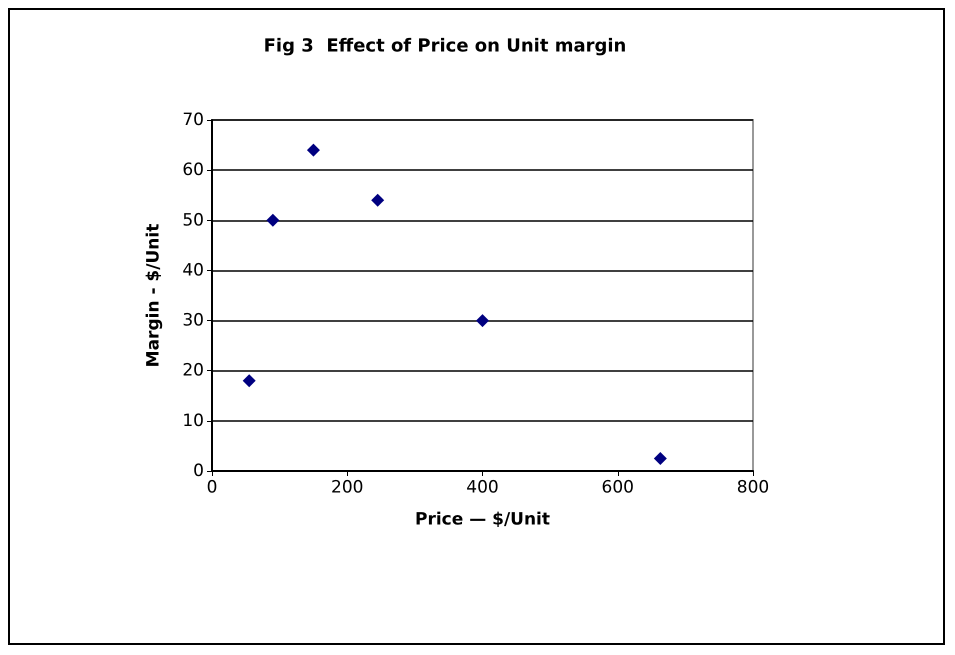 The width and height of the screenshot is (955, 655). What do you see at coordinates (212, 488) in the screenshot?
I see `x-tick-label: 0` at bounding box center [212, 488].